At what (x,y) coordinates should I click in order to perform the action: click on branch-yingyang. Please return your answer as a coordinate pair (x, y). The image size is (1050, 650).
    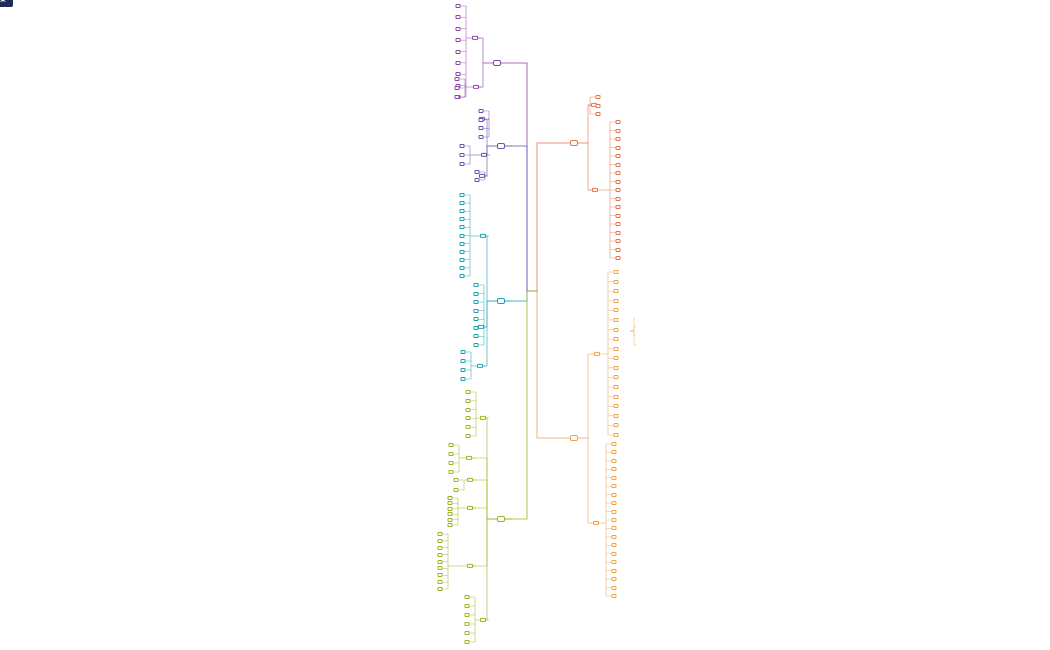
    Looking at the image, I should click on (501, 519).